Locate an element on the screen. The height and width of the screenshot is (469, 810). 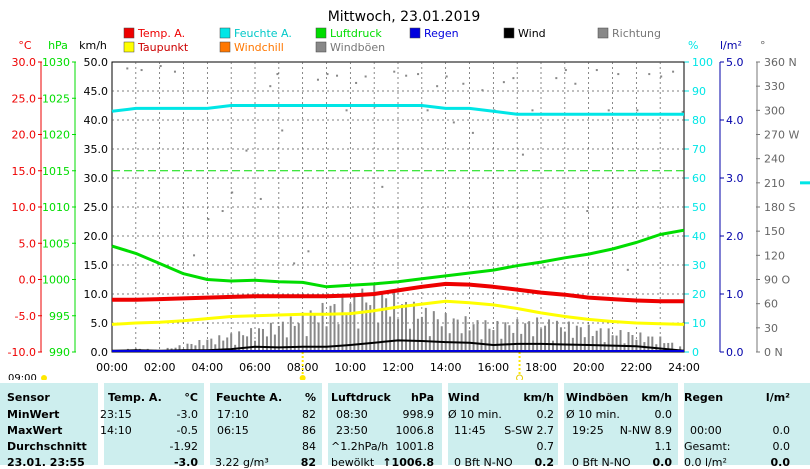
row-label-avg: Durchschnitt is located at coordinates (47, 446).